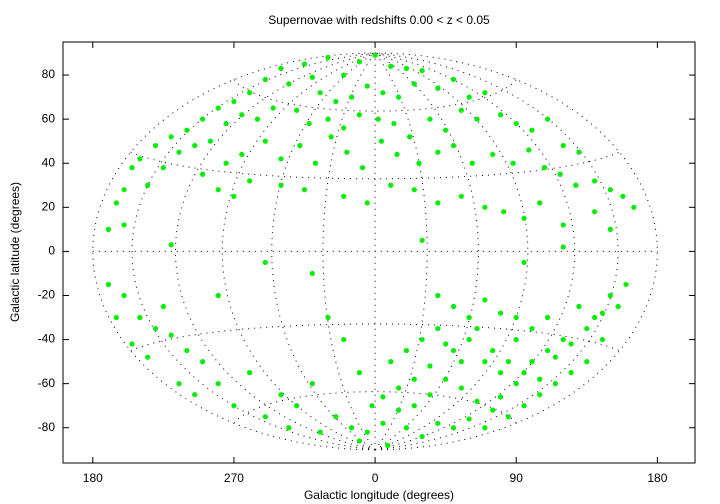  Describe the element at coordinates (49, 206) in the screenshot. I see `y-tick-label: 20` at that location.